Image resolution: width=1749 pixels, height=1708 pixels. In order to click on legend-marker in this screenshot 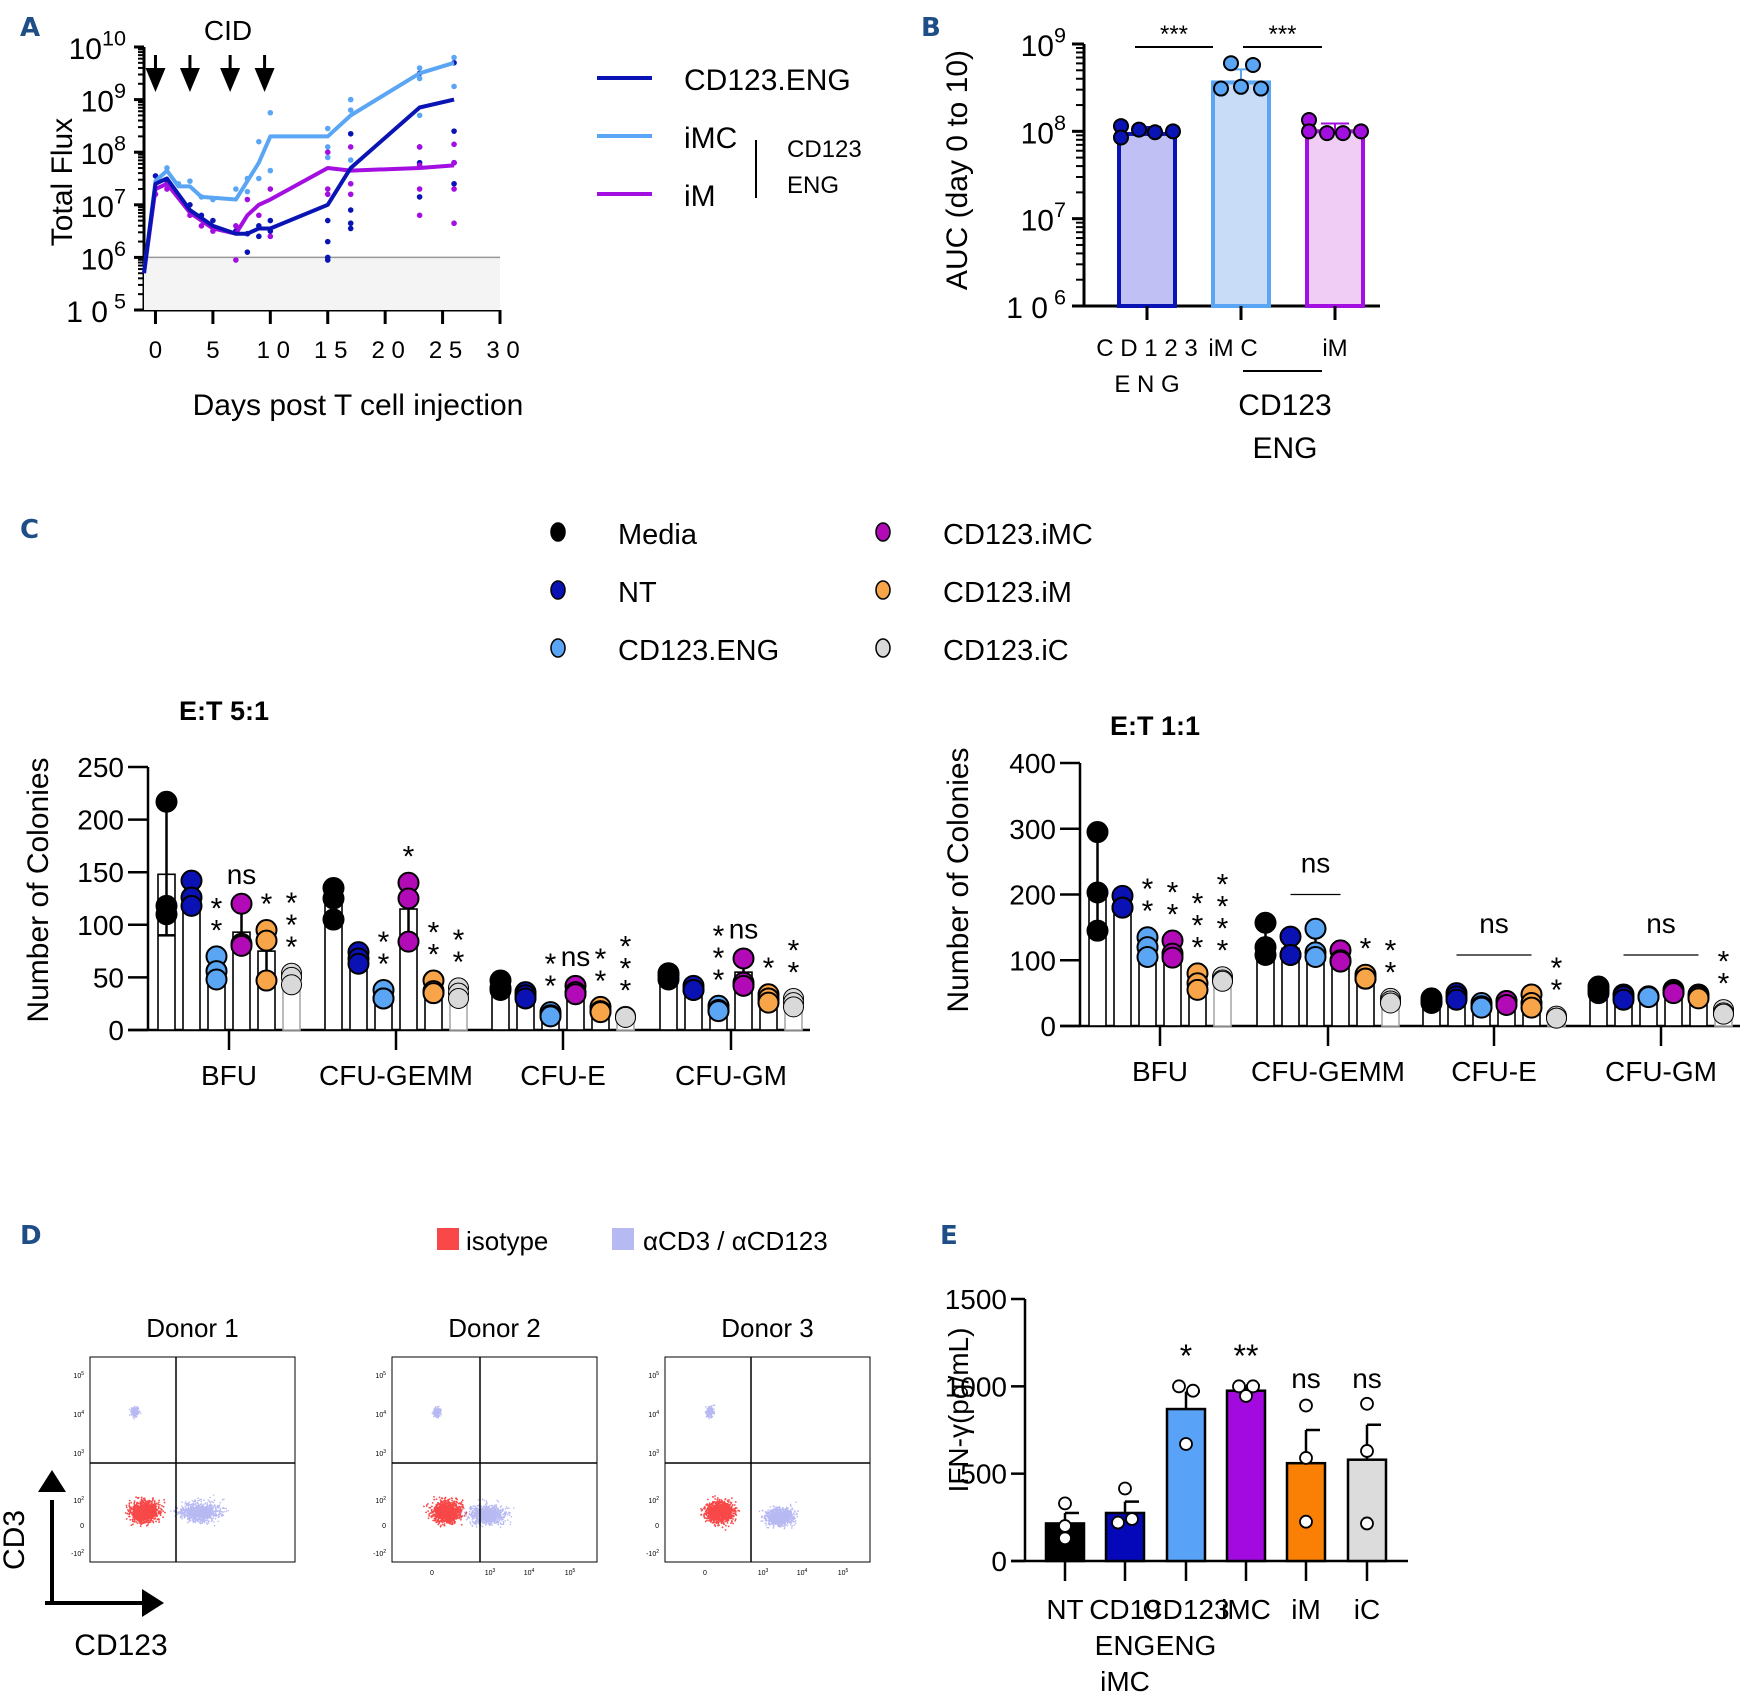, I will do `click(558, 532)`.